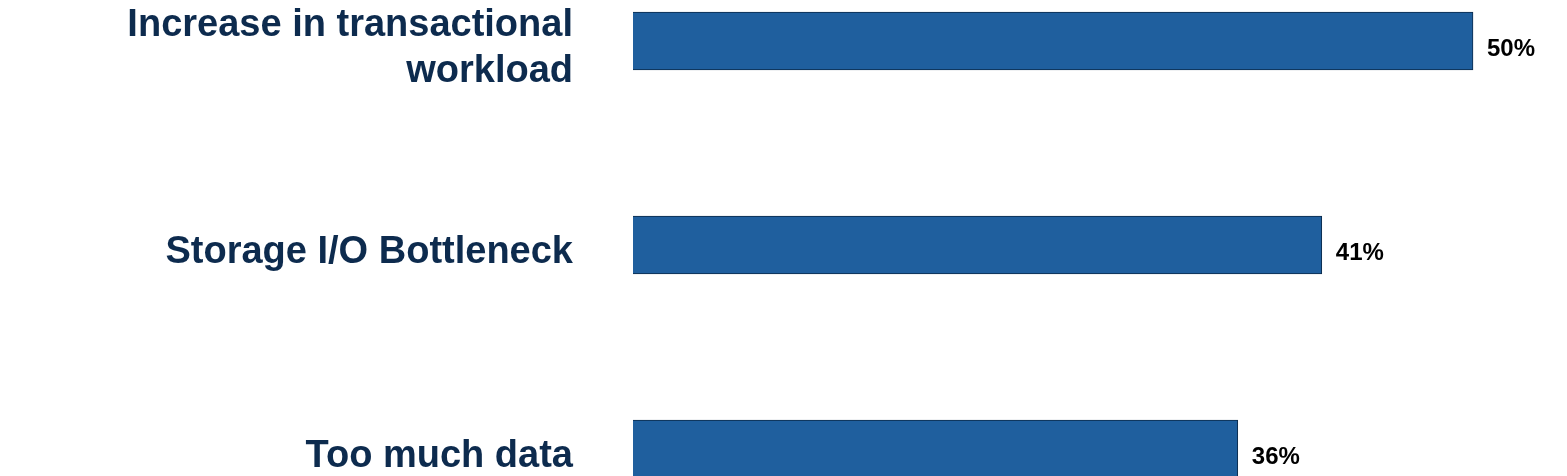 The height and width of the screenshot is (476, 1567). I want to click on y-tick-label: Storage I/O Bottleneck, so click(369, 250).